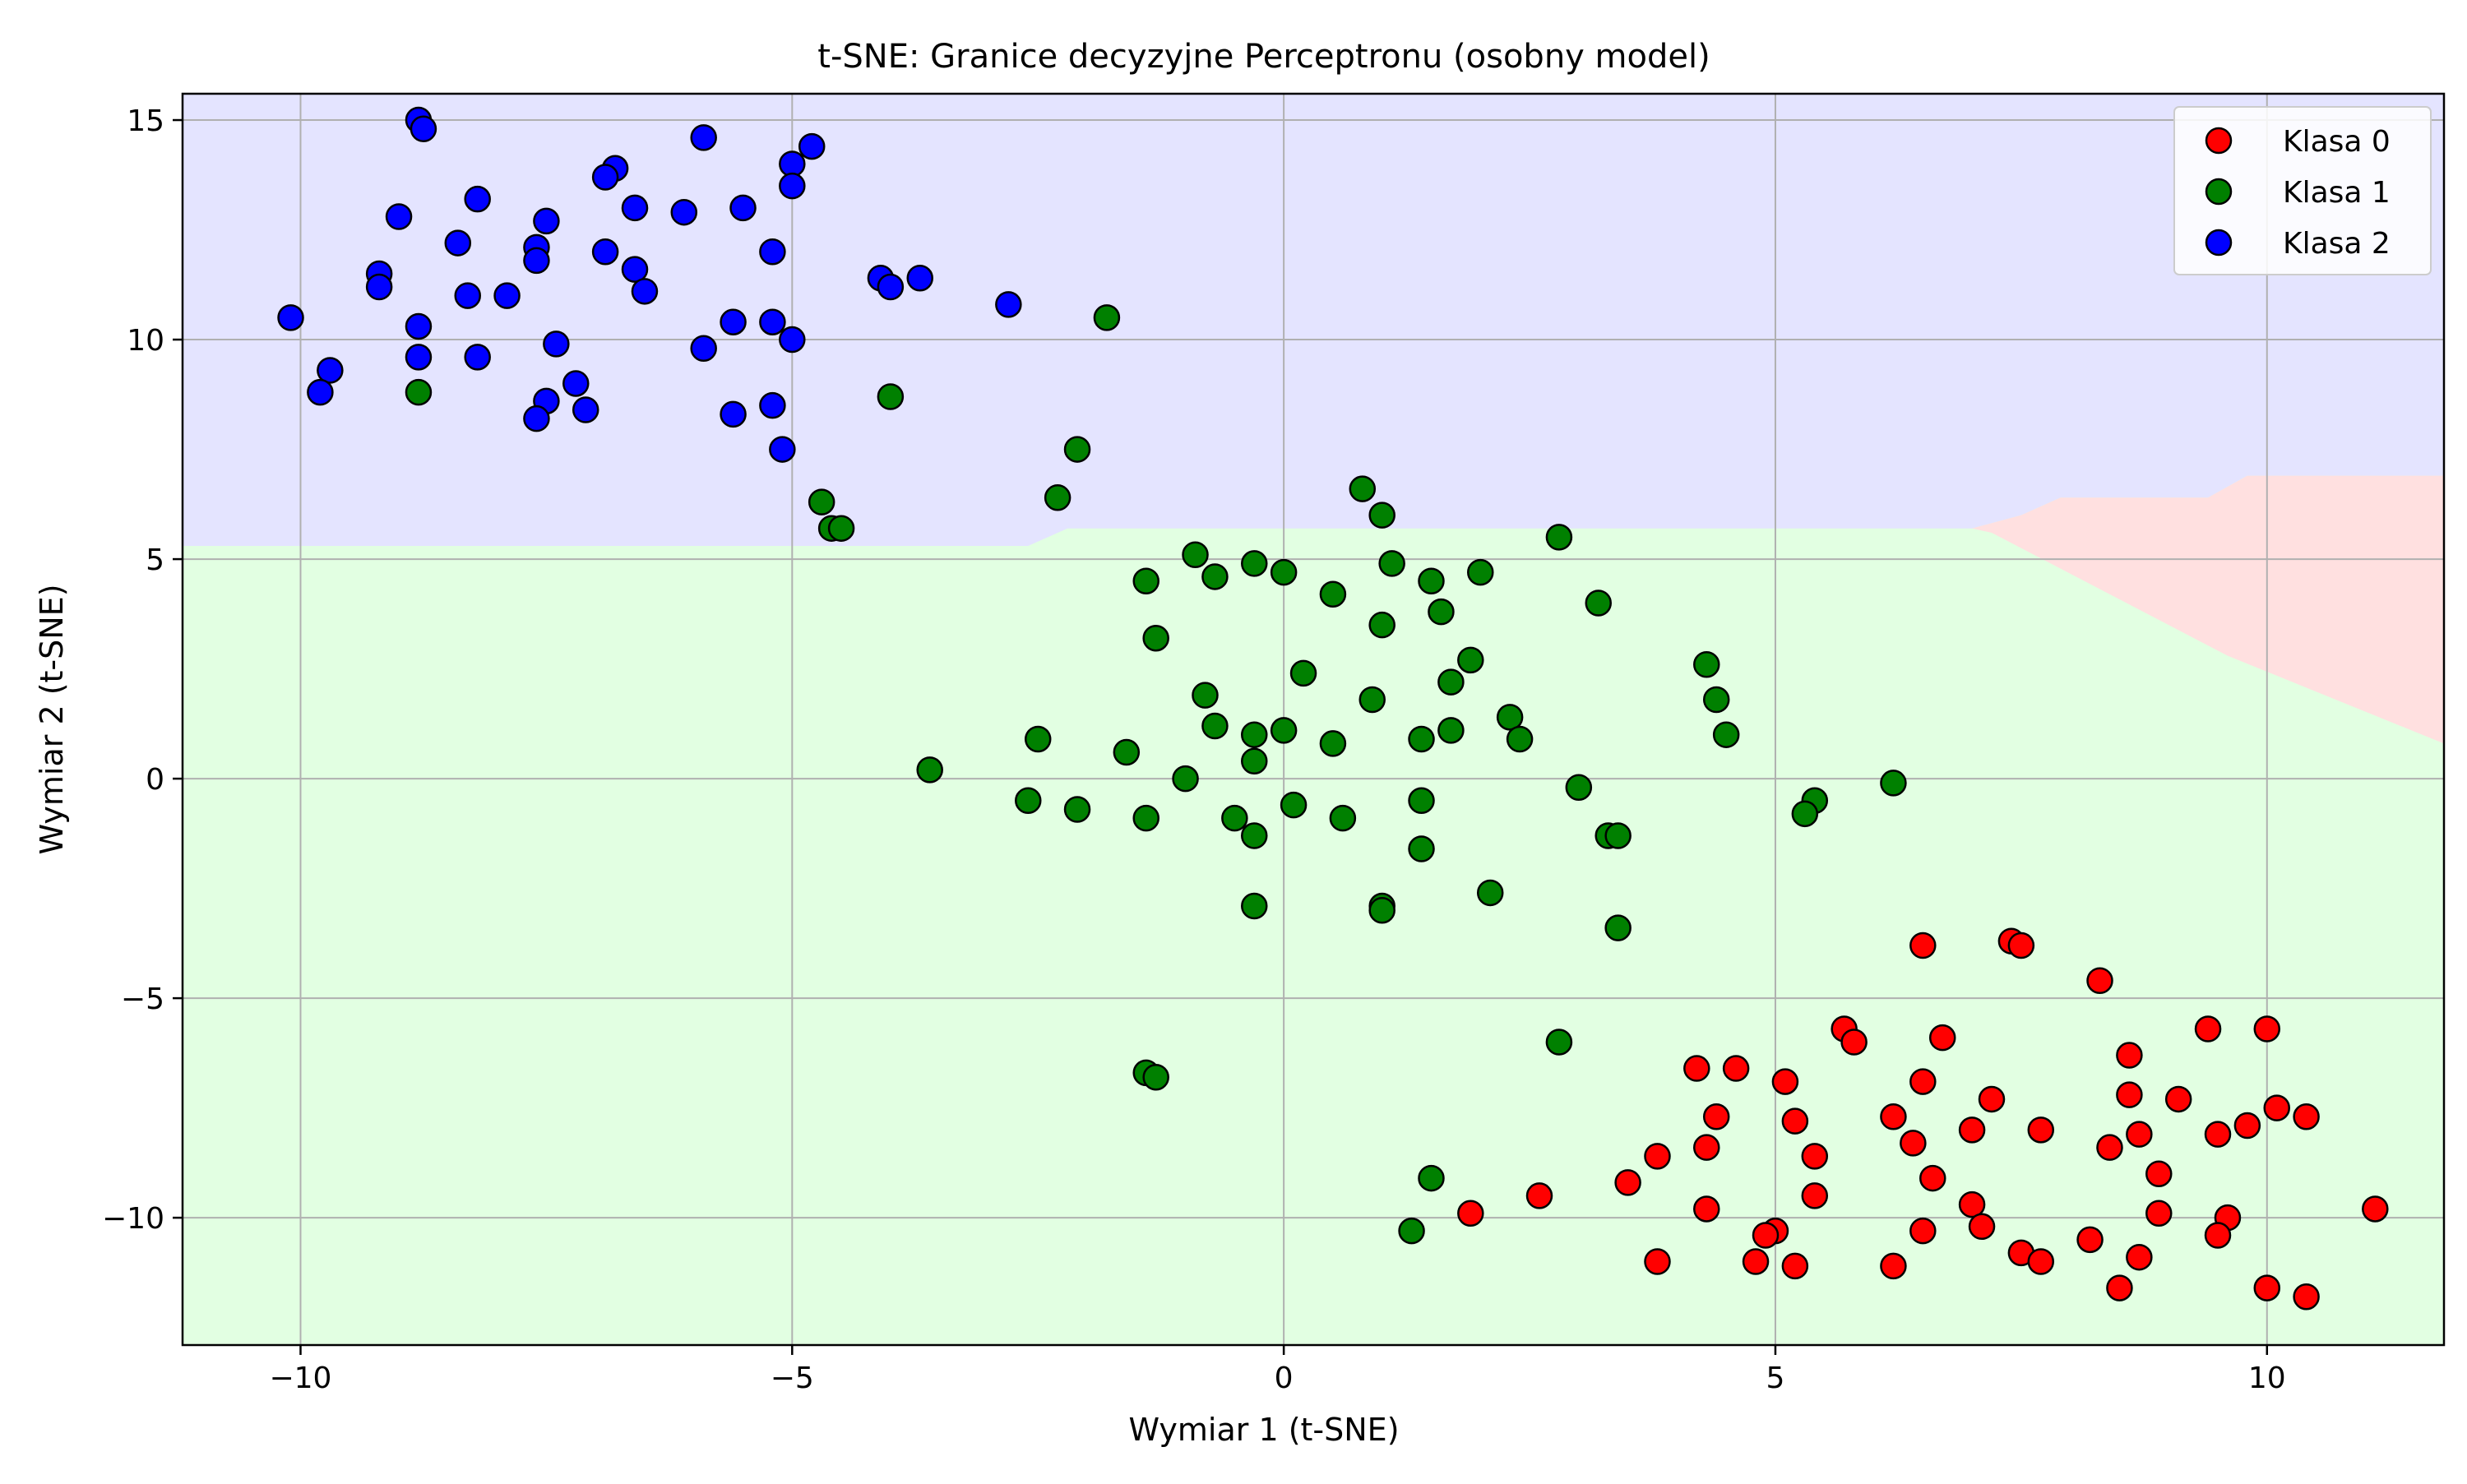  What do you see at coordinates (2337, 142) in the screenshot?
I see `legend-label-class-0: Klasa 0` at bounding box center [2337, 142].